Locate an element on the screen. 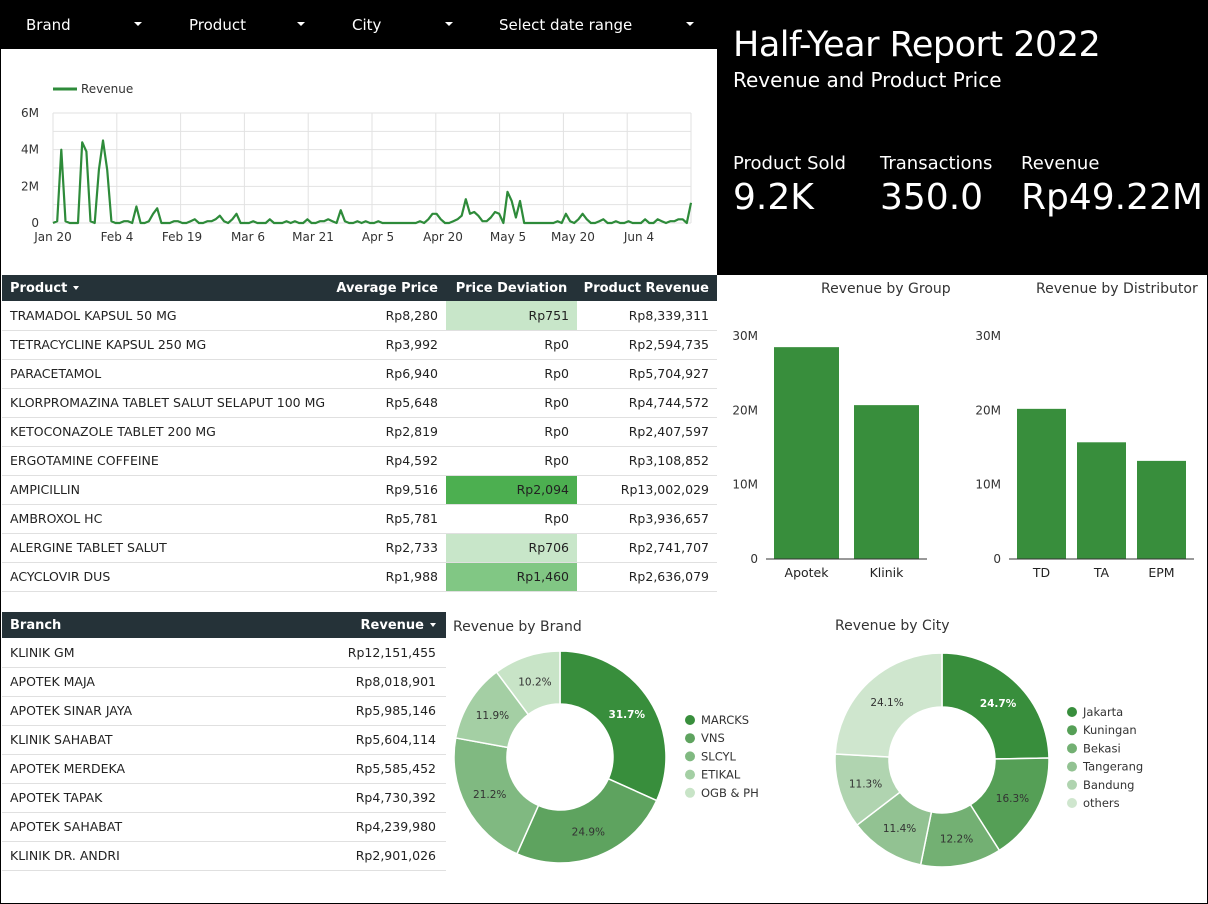 This screenshot has height=904, width=1208. legend-entry: Kuningan is located at coordinates (1110, 730).